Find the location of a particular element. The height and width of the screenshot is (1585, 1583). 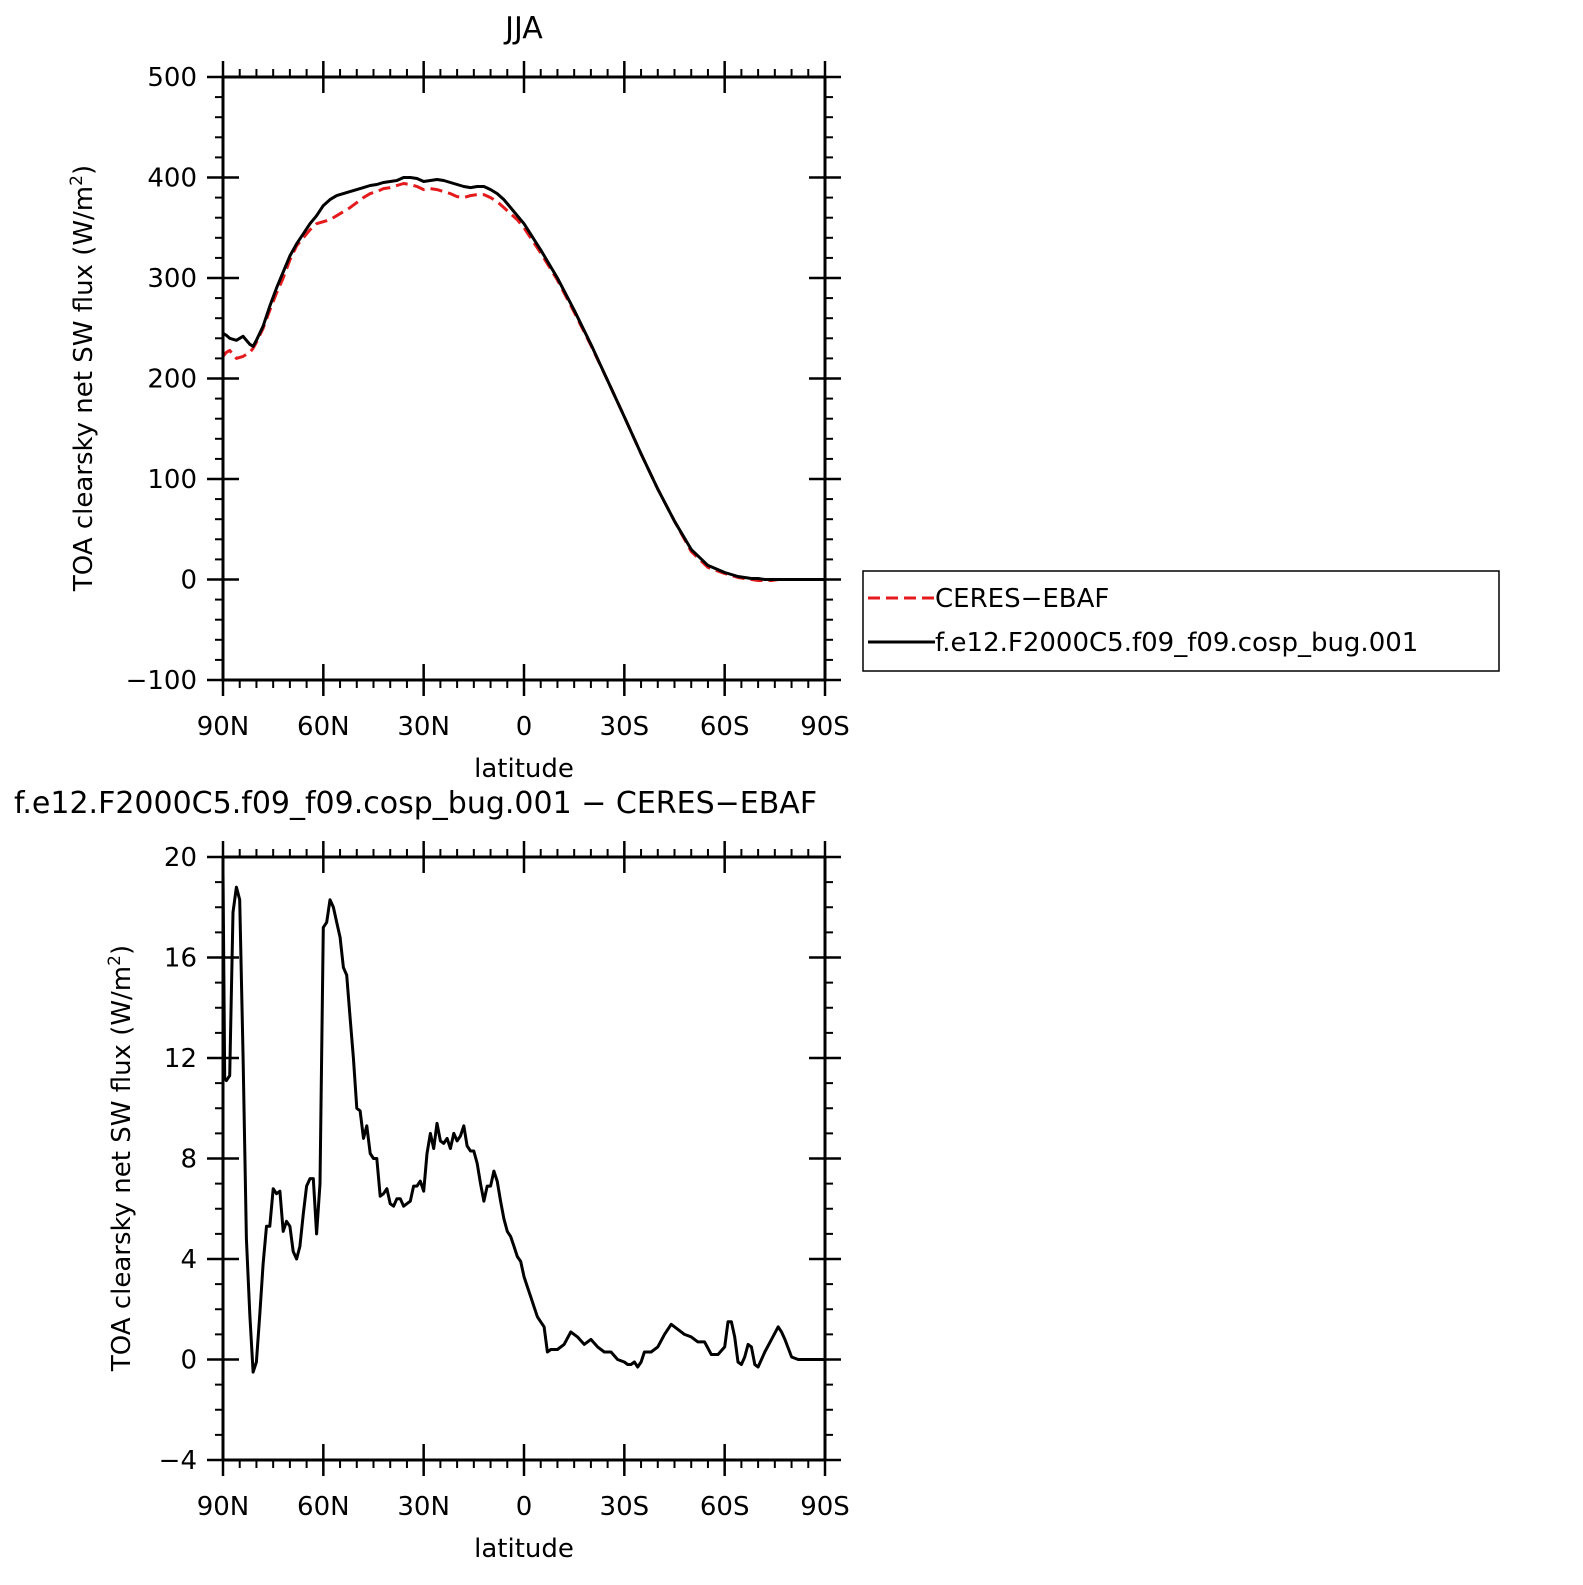

legend-box is located at coordinates (1181, 621).